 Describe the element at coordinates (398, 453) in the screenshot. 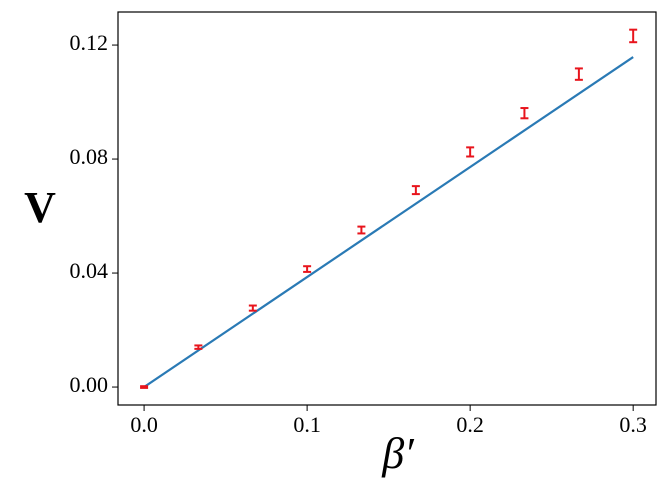

I see `x-axis-label: β′` at that location.